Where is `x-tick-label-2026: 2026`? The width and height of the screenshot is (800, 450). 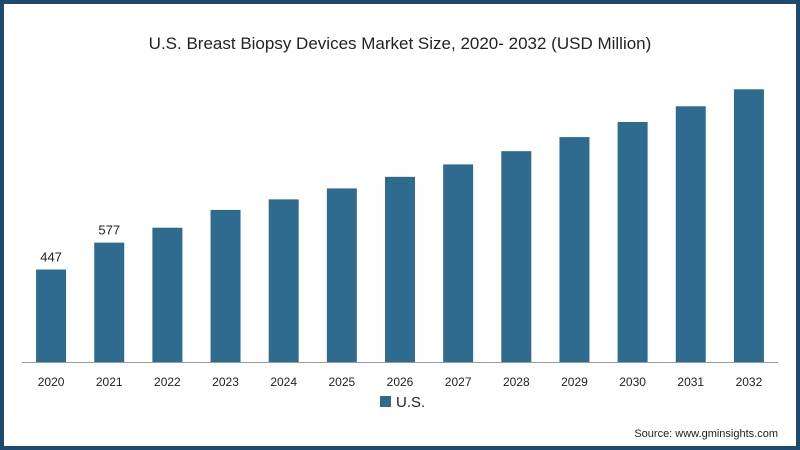 x-tick-label-2026: 2026 is located at coordinates (400, 382).